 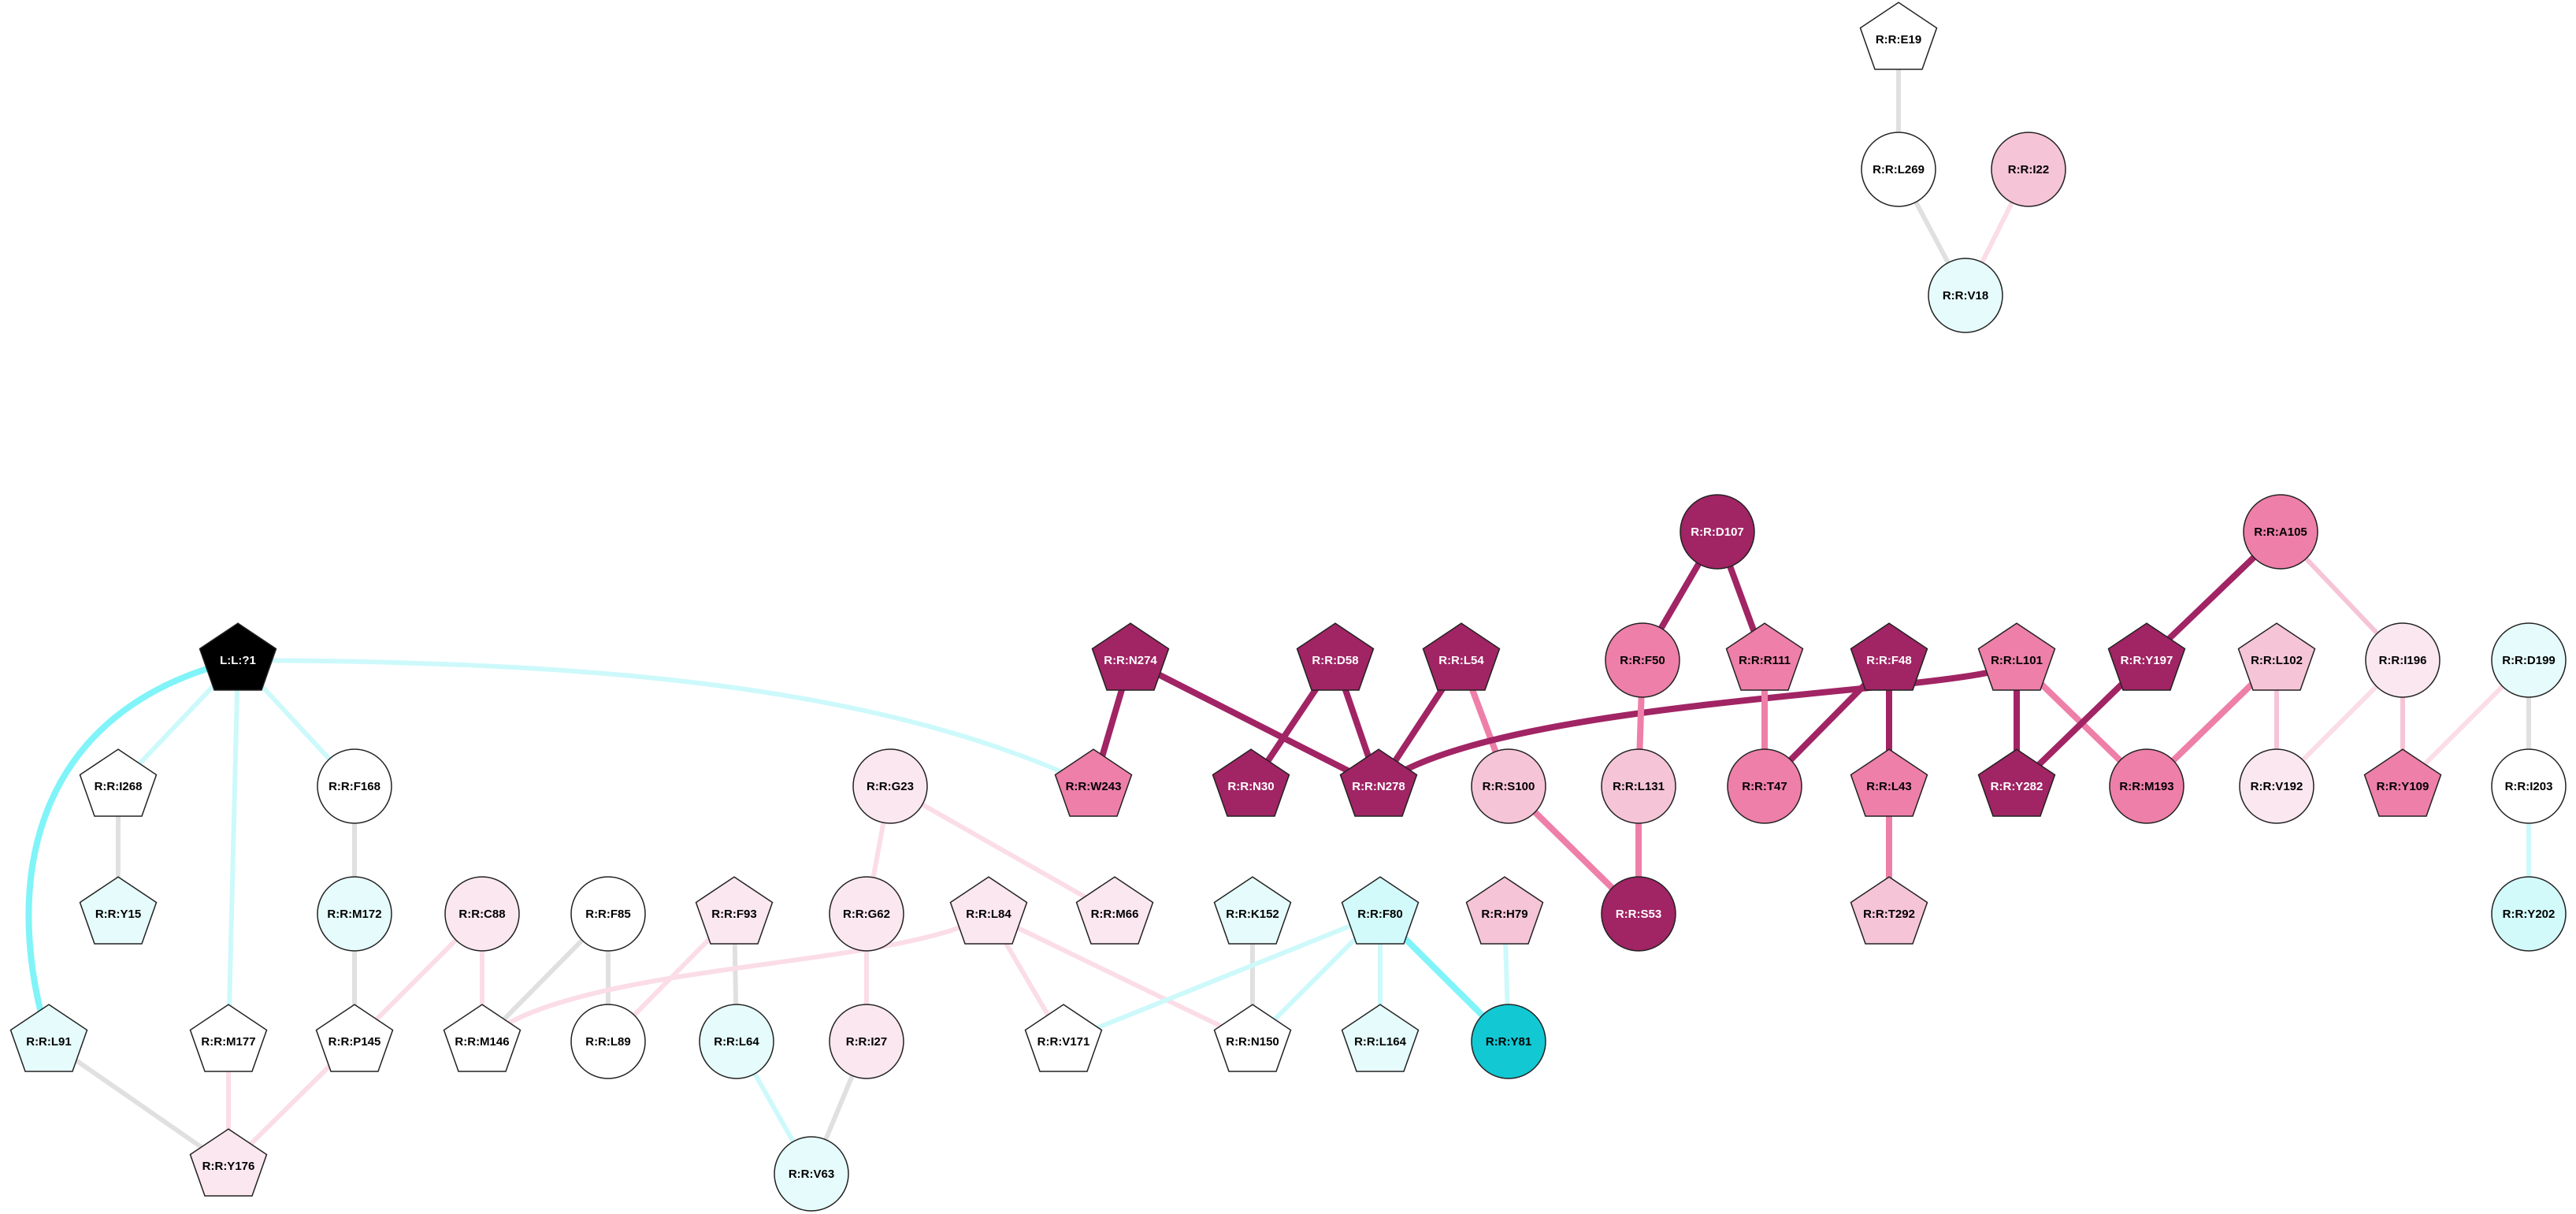 I want to click on node-w243: R:R:W243, so click(x=1093, y=782).